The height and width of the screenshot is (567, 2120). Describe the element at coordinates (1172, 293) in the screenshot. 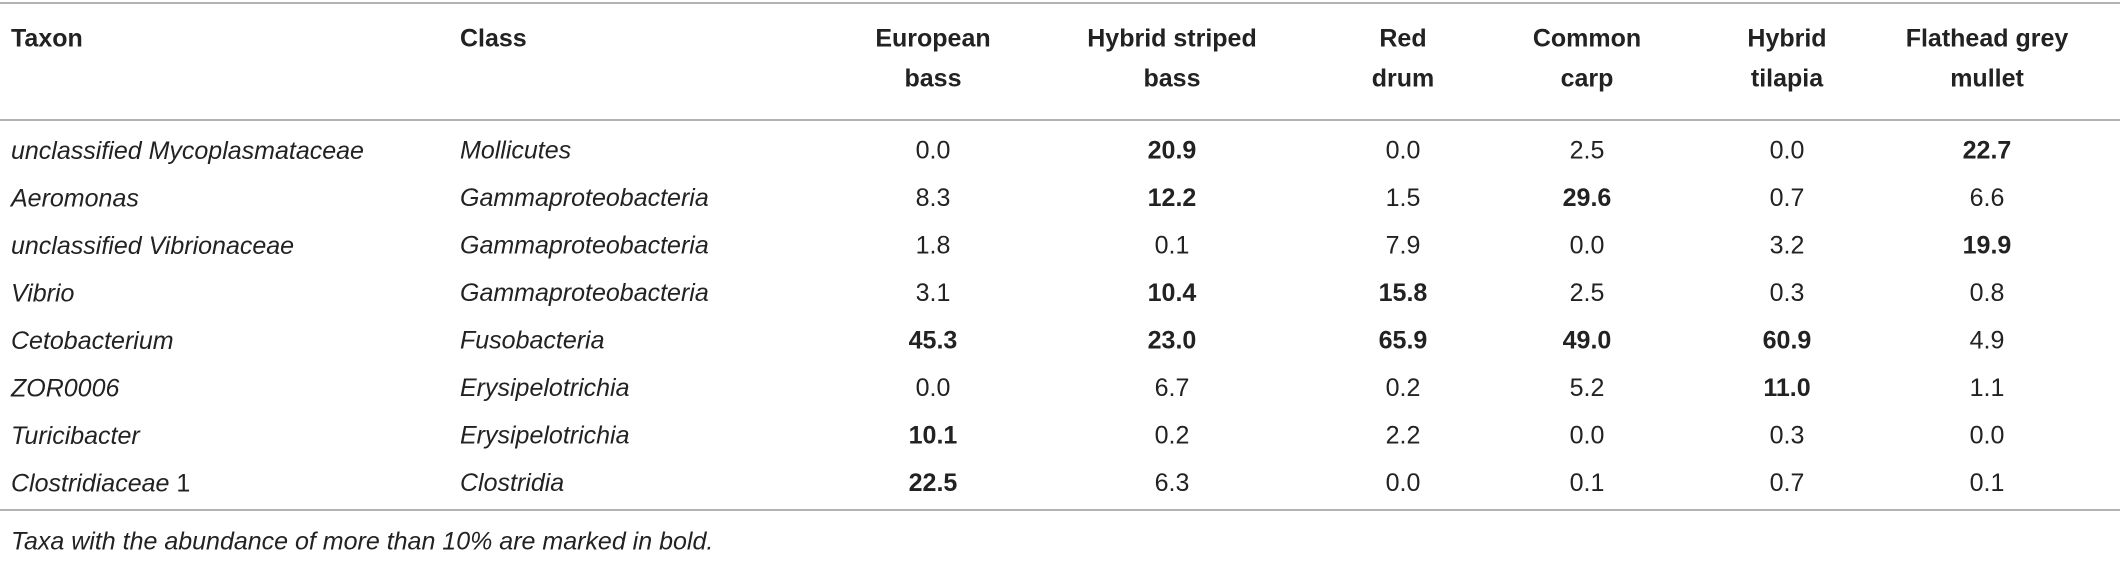

I see `value-cell: 10.4` at that location.